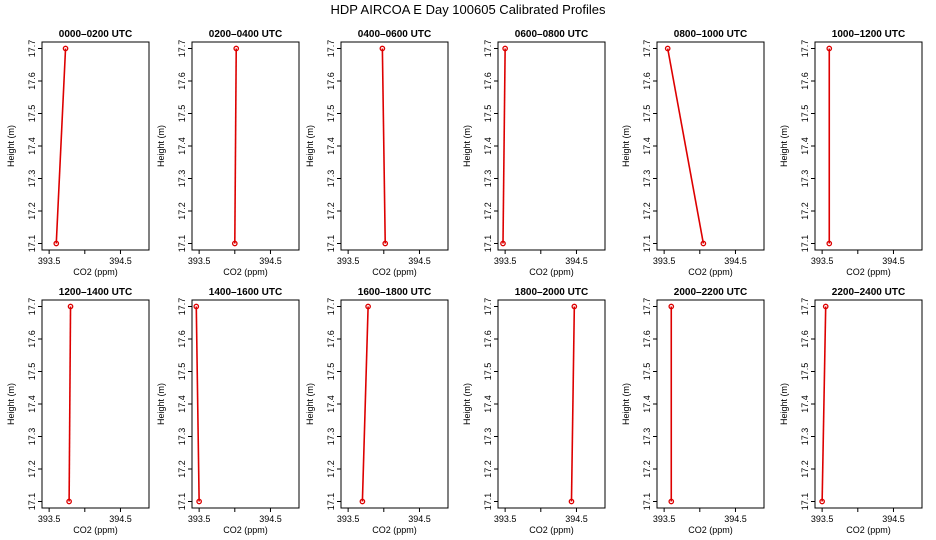 The image size is (936, 540). What do you see at coordinates (95, 34) in the screenshot?
I see `panel-title: 0000–0200 UTC` at bounding box center [95, 34].